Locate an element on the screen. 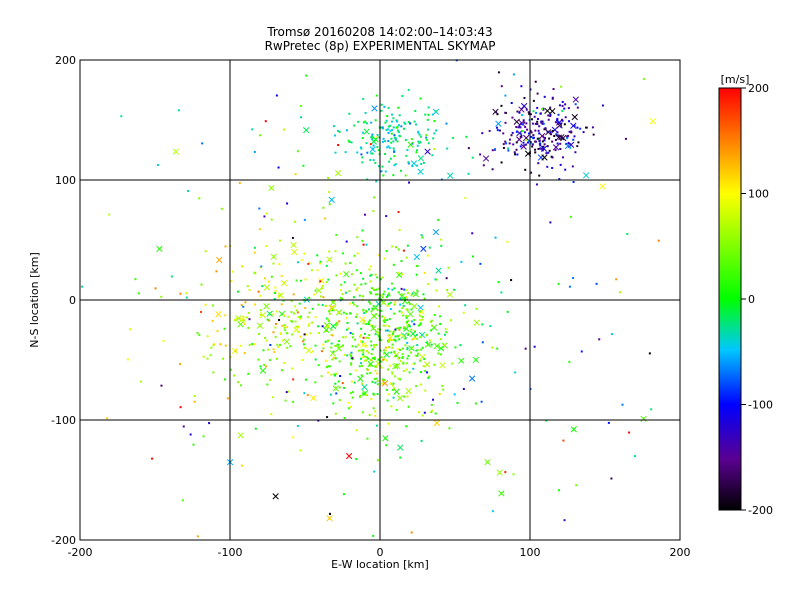 Image resolution: width=800 pixels, height=600 pixels. colorbar-tick-label: 200 is located at coordinates (758, 88).